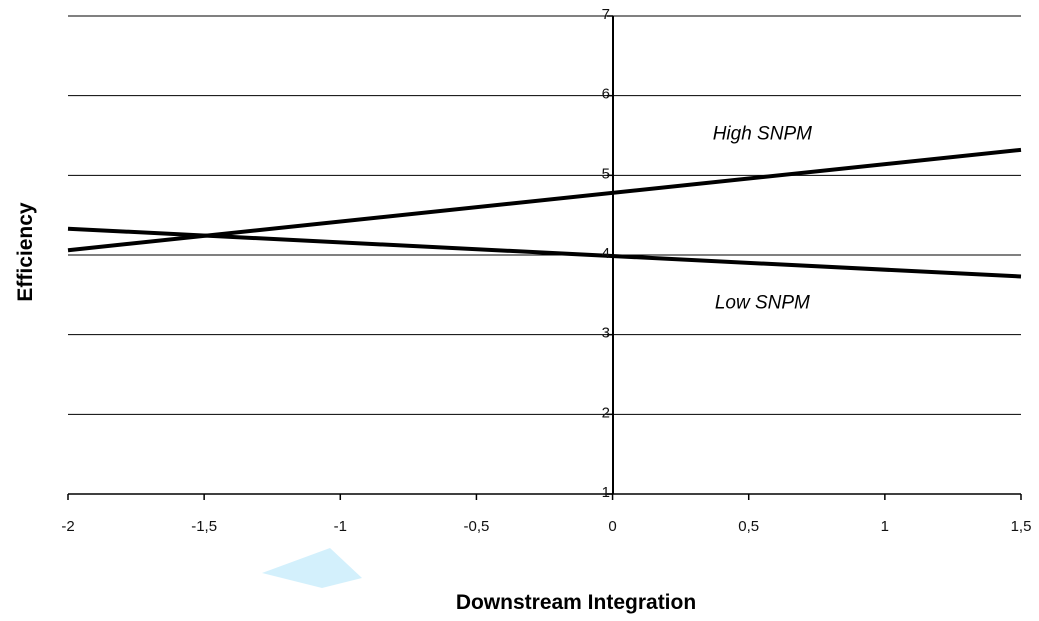  What do you see at coordinates (340, 526) in the screenshot?
I see `x-tick-label: -1` at bounding box center [340, 526].